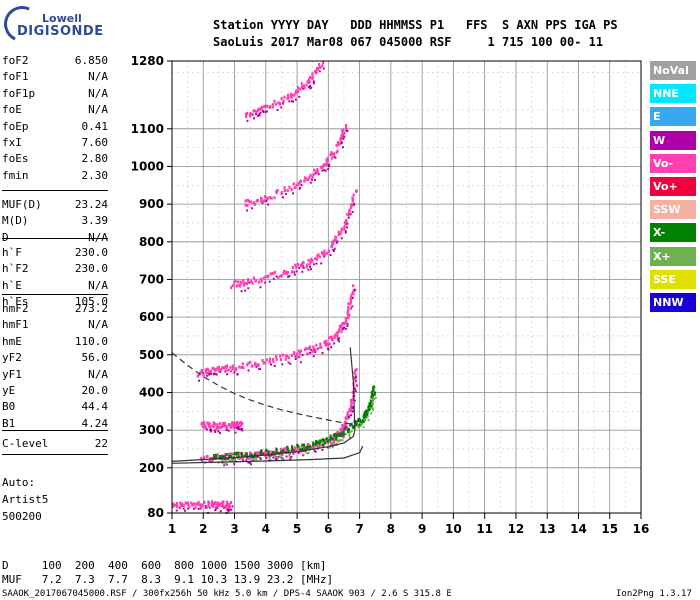 Image resolution: width=700 pixels, height=600 pixels. What do you see at coordinates (55, 254) in the screenshot?
I see `param-row: h`F 230.0` at bounding box center [55, 254].